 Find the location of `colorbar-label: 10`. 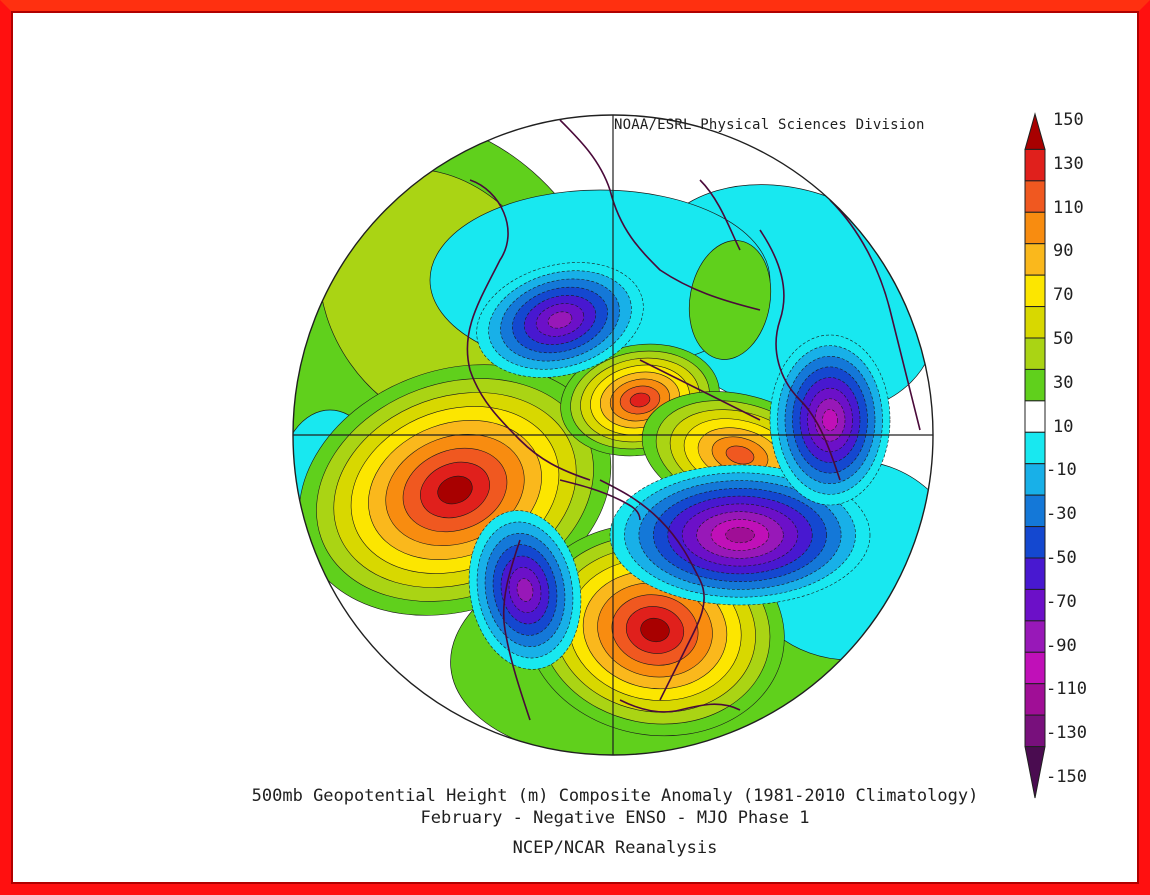

colorbar-label: 10 is located at coordinates (1063, 426).